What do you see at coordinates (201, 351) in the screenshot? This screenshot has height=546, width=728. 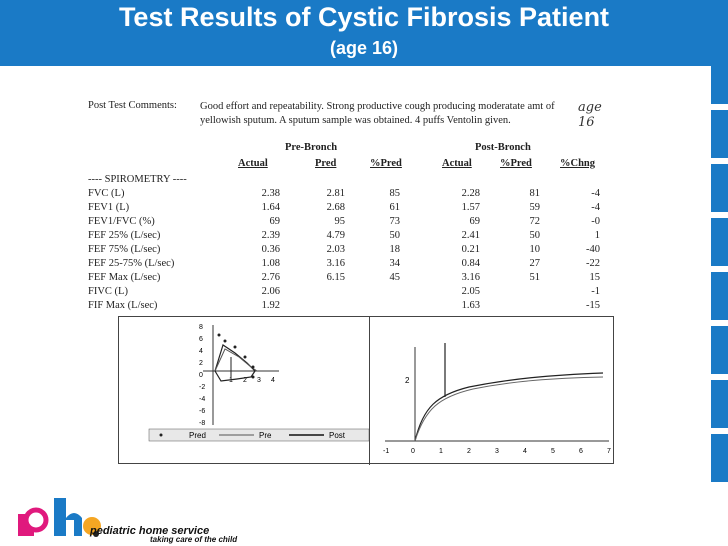 I see `flow-y-tick: 4` at bounding box center [201, 351].